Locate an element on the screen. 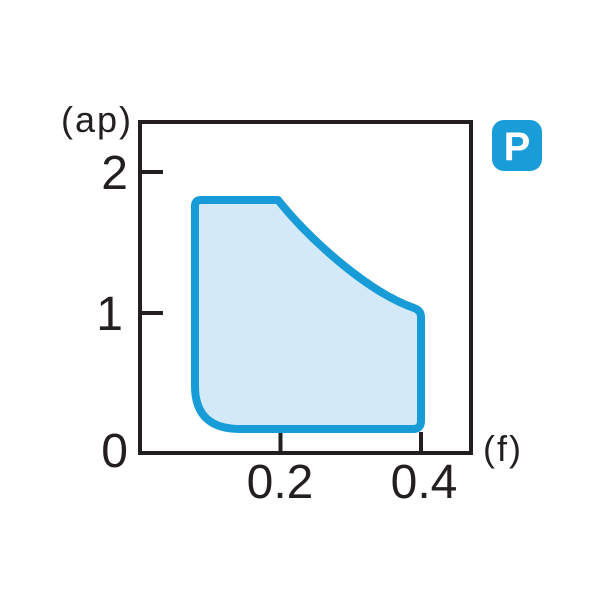  x-axis-label: (f) is located at coordinates (503, 448).